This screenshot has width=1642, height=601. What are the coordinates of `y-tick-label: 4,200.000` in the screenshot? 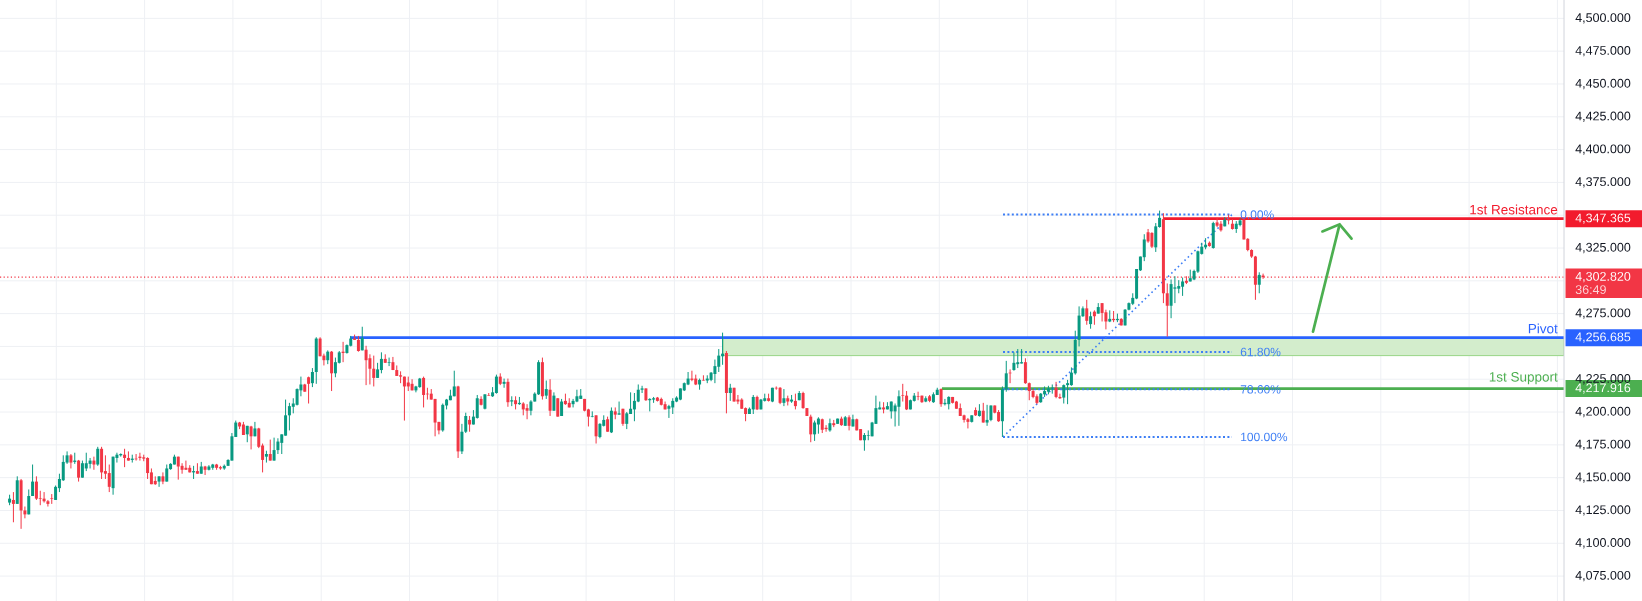 It's located at (1603, 412).